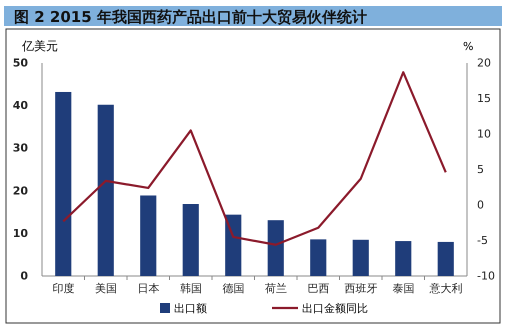 Image resolution: width=506 pixels, height=327 pixels. Describe the element at coordinates (20, 191) in the screenshot. I see `y-tick-label: 20` at that location.